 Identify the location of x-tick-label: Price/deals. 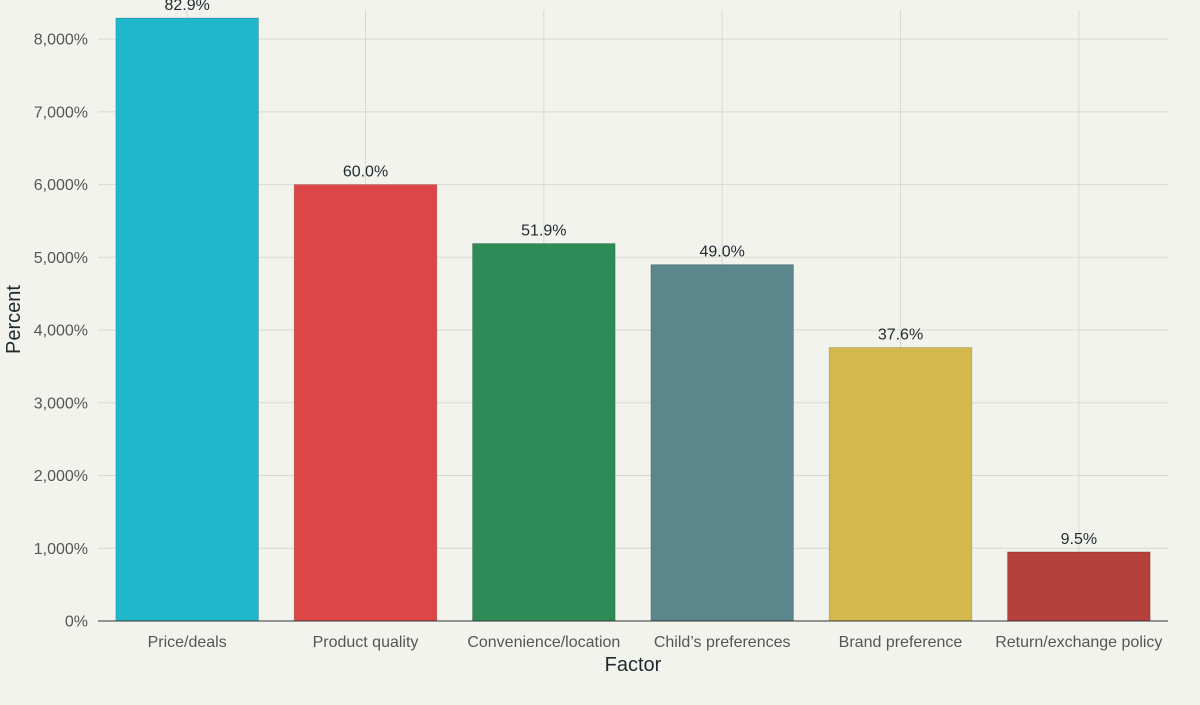
(187, 642).